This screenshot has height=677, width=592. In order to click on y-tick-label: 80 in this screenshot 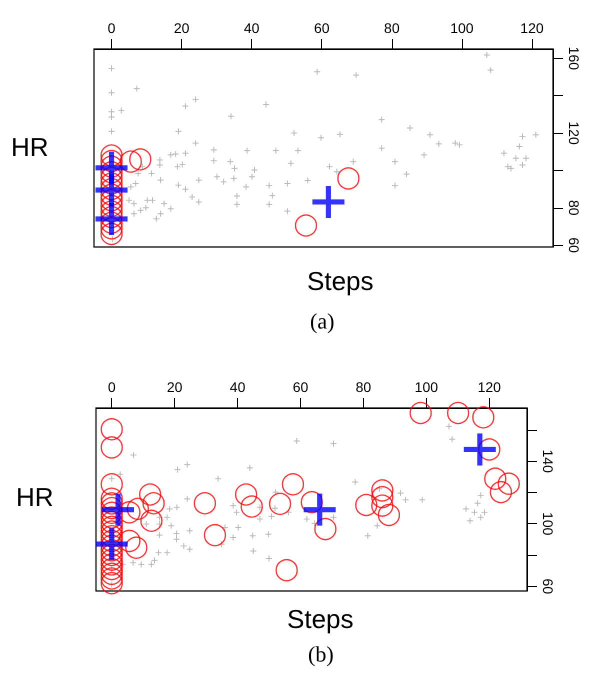, I will do `click(574, 208)`.